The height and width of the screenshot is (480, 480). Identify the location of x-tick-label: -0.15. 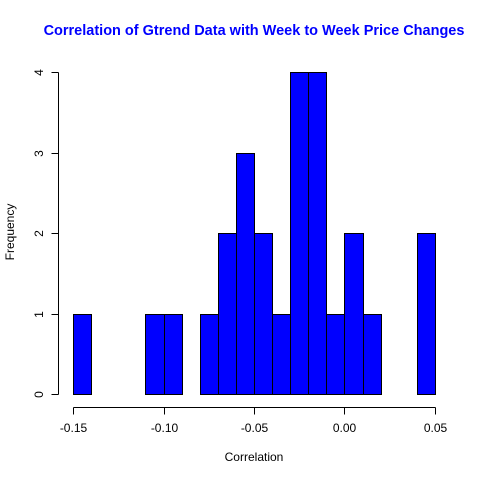
(74, 428).